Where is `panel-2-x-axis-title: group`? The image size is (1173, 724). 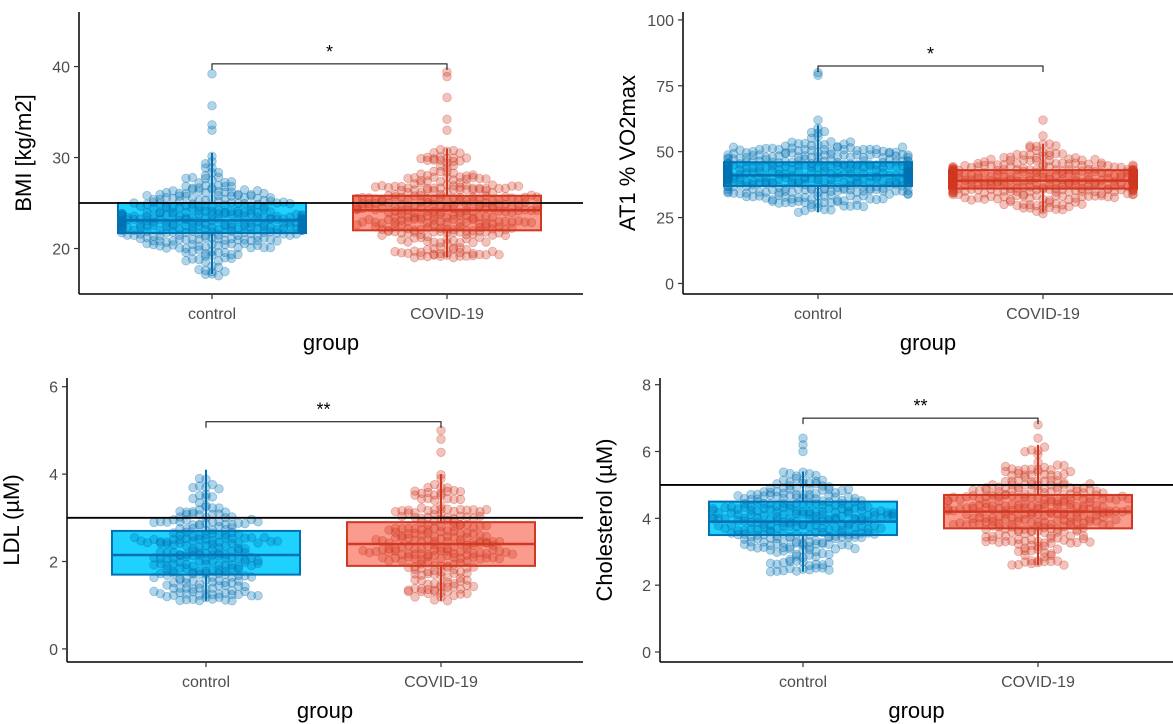 panel-2-x-axis-title: group is located at coordinates (928, 342).